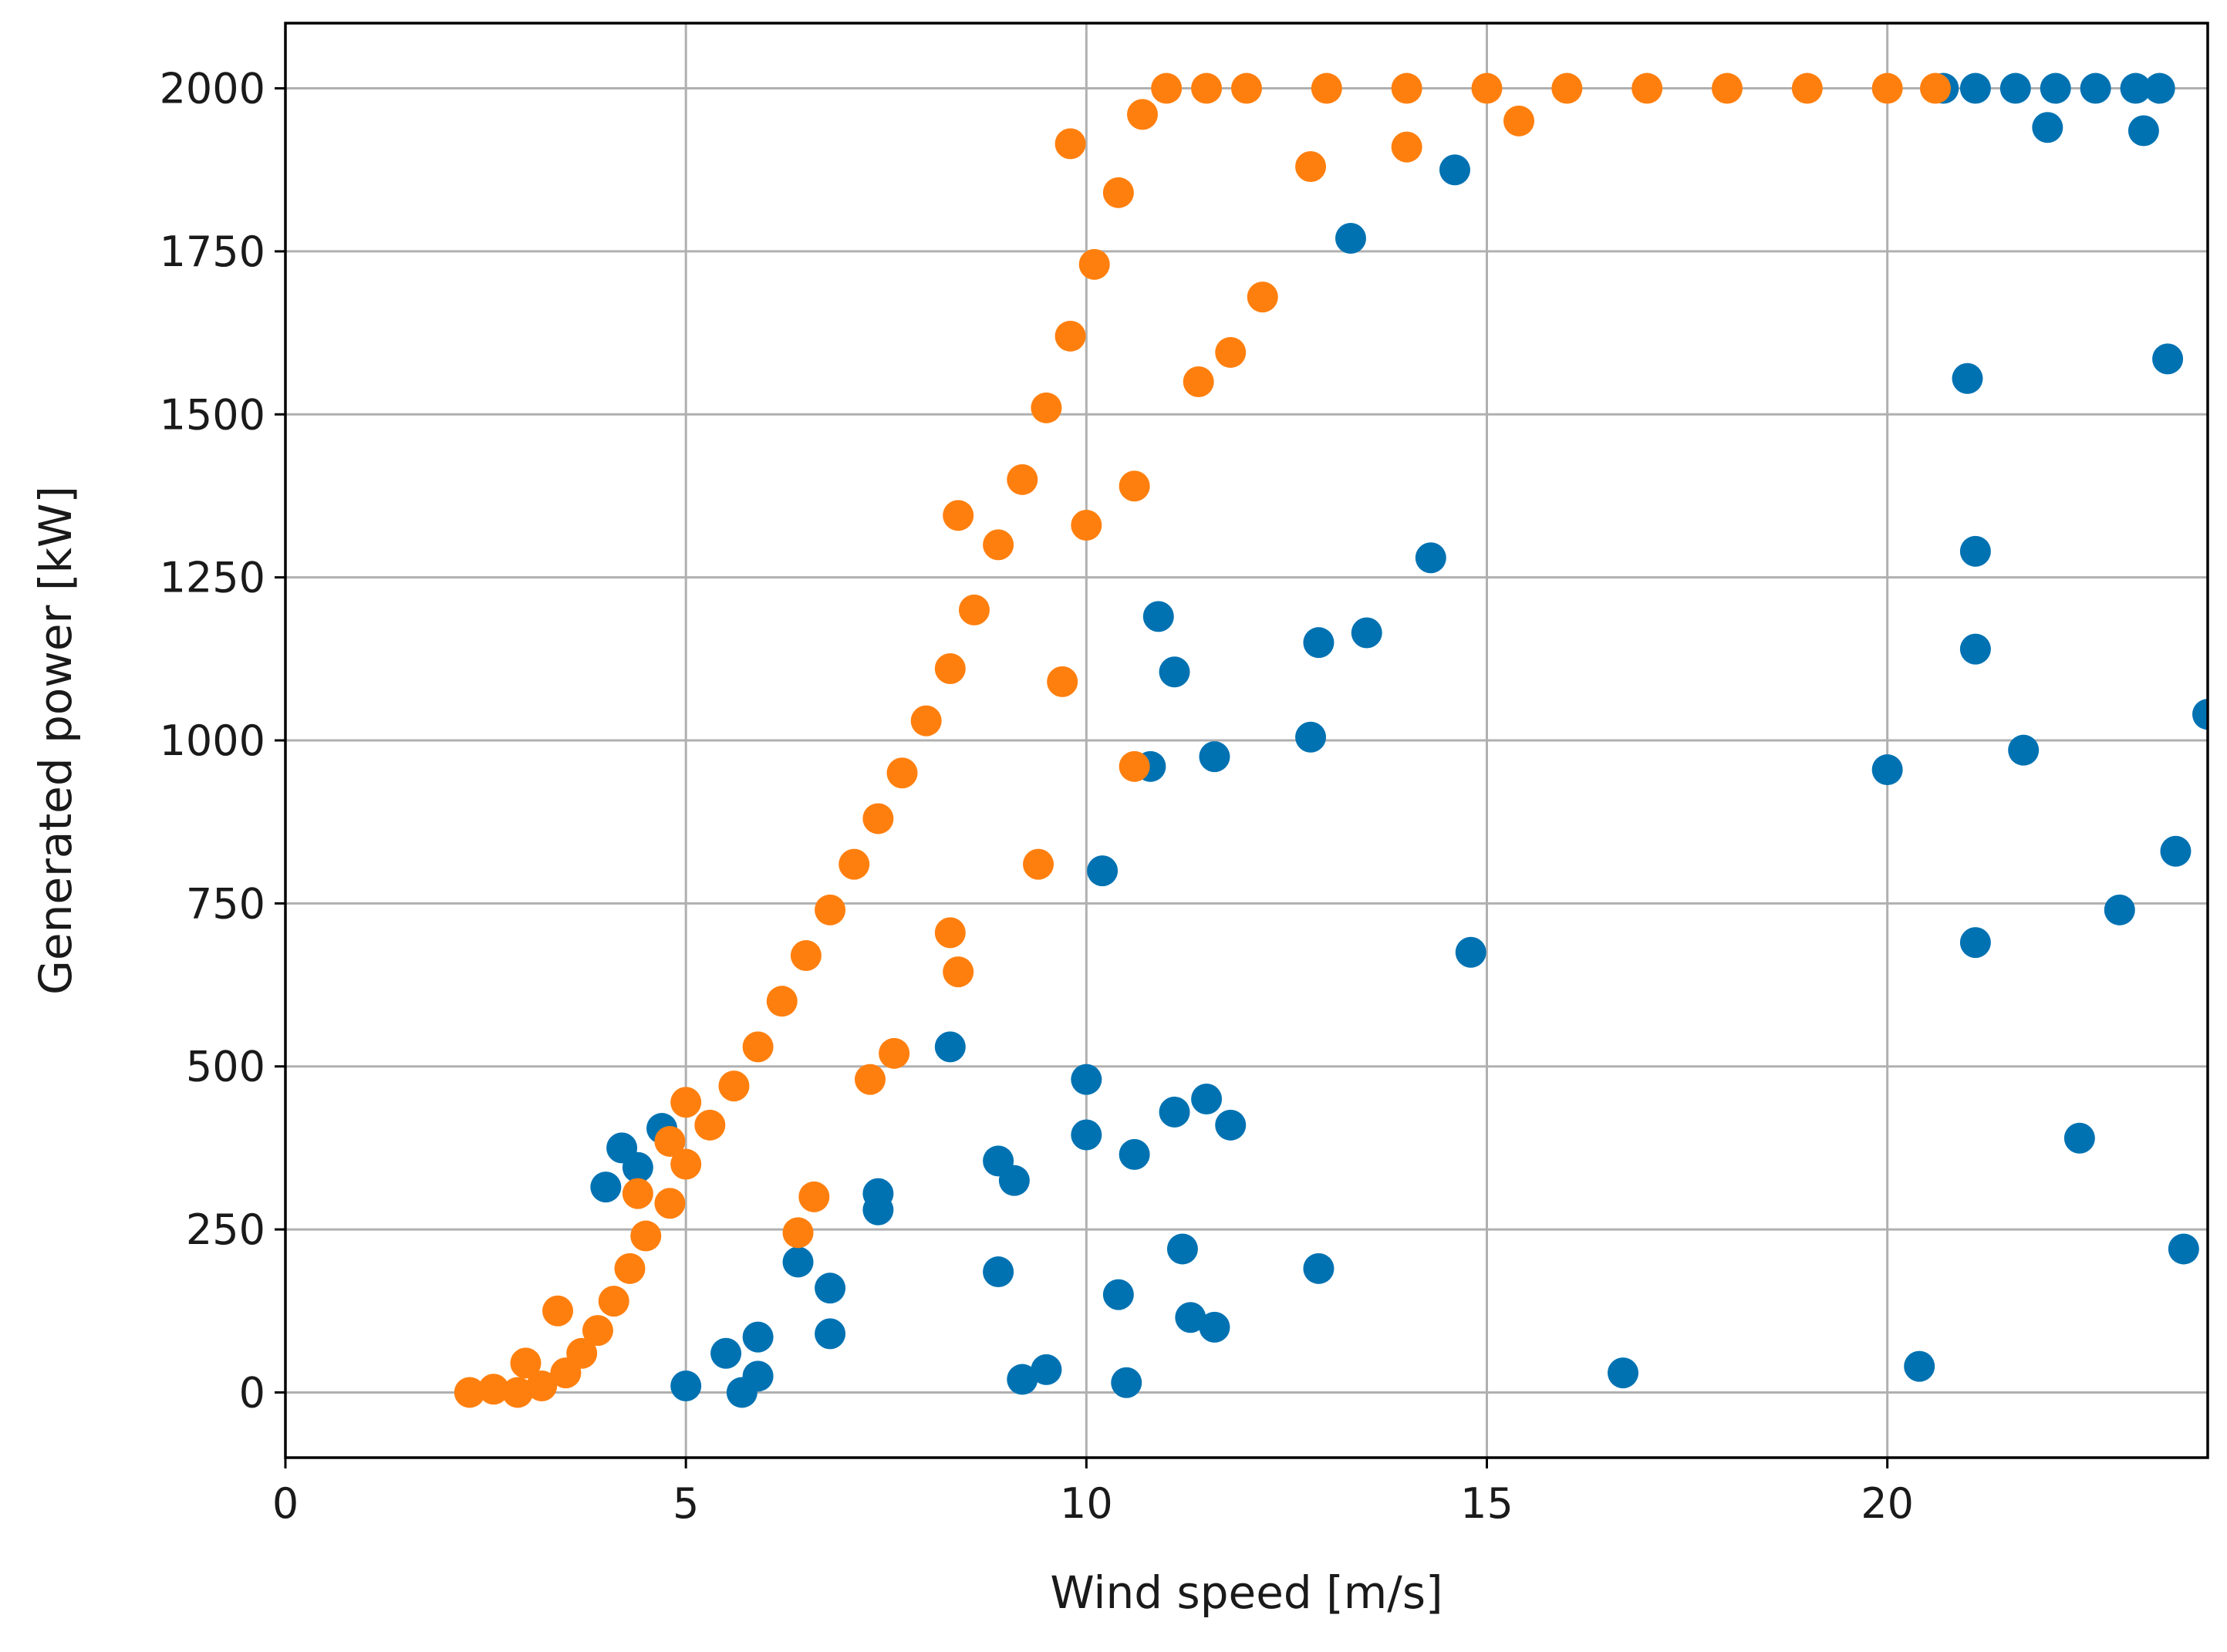 This screenshot has width=2227, height=1652. Describe the element at coordinates (225, 904) in the screenshot. I see `y-tick-label: 750` at that location.